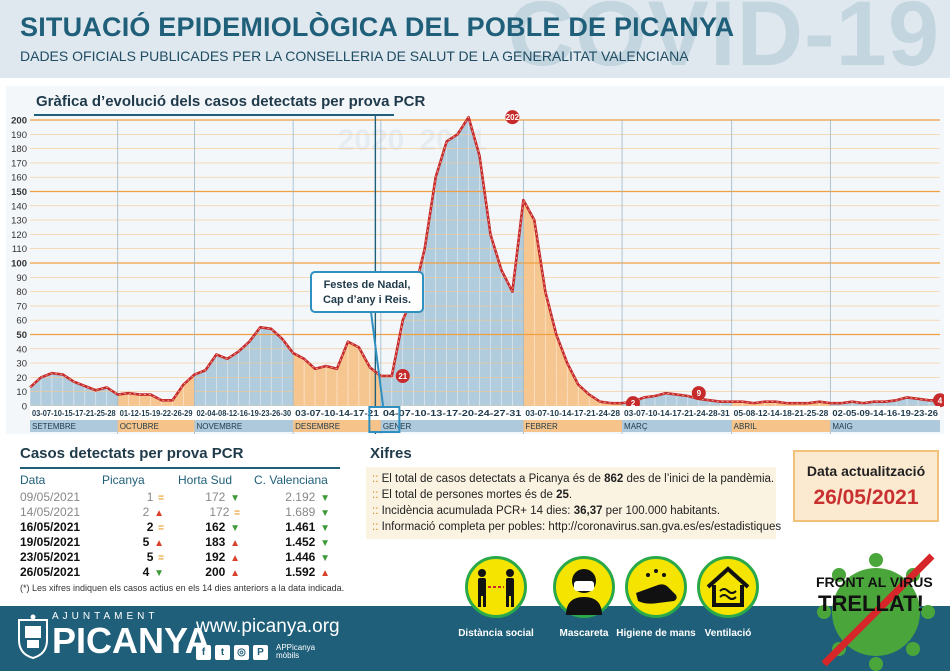 Image resolution: width=950 pixels, height=671 pixels. What do you see at coordinates (156, 413) in the screenshot?
I see `x-tick-labels: 01-12-15-19-22-26-29` at bounding box center [156, 413].